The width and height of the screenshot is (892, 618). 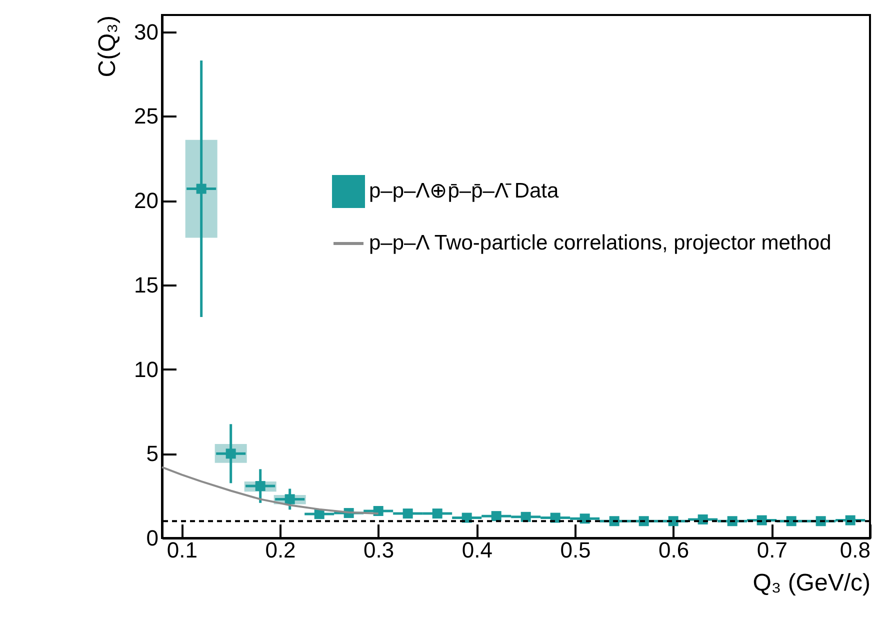 What do you see at coordinates (674, 550) in the screenshot?
I see `x-tick-label: 0.6` at bounding box center [674, 550].